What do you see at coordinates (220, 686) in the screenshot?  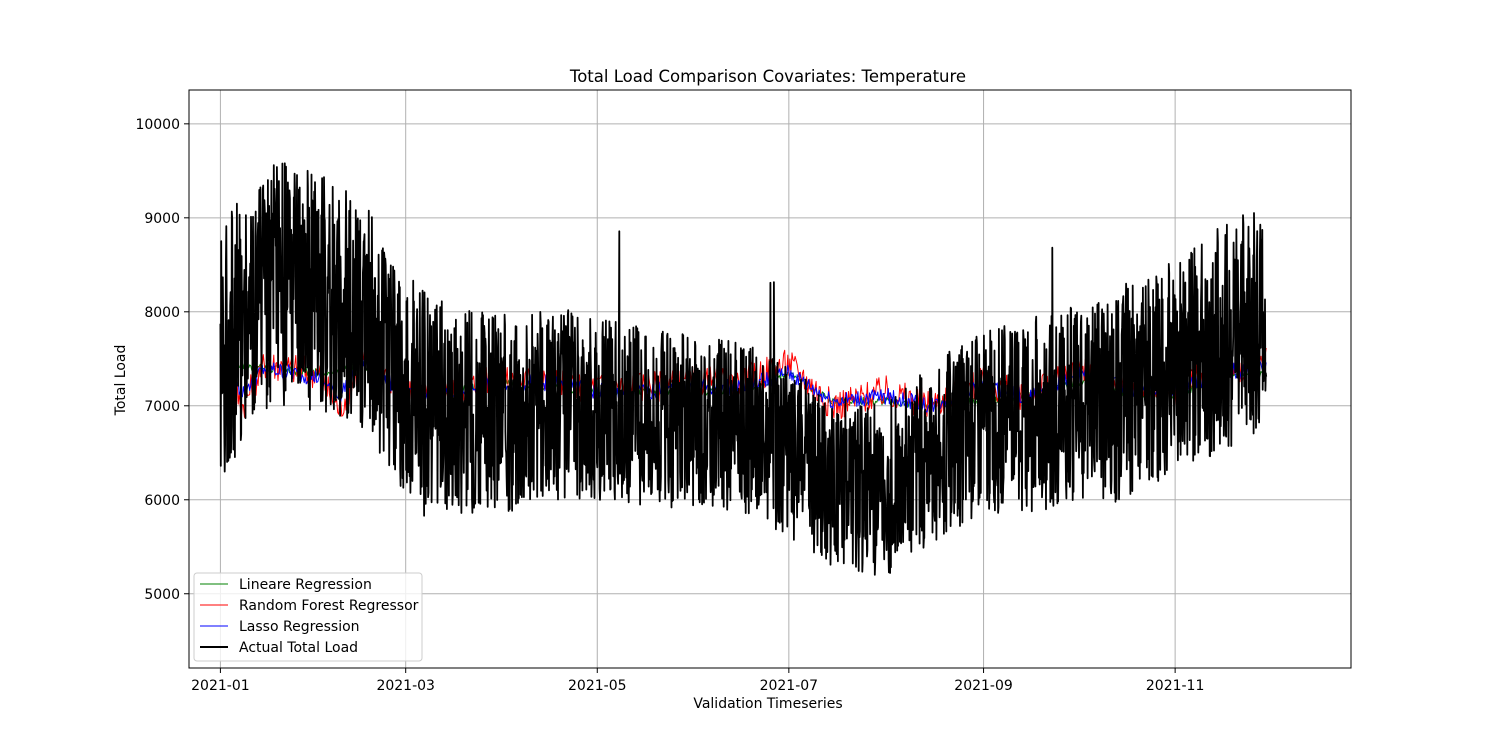 I see `x-tick-label: 2021-01` at bounding box center [220, 686].